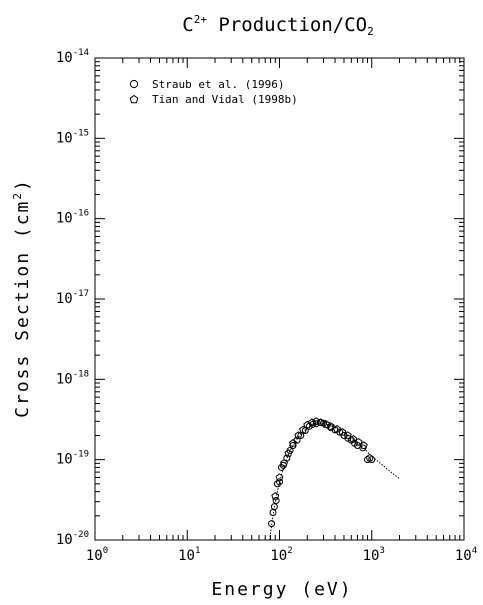 The width and height of the screenshot is (483, 605). Describe the element at coordinates (81, 214) in the screenshot. I see `y-tick-label-exponent: -16` at that location.